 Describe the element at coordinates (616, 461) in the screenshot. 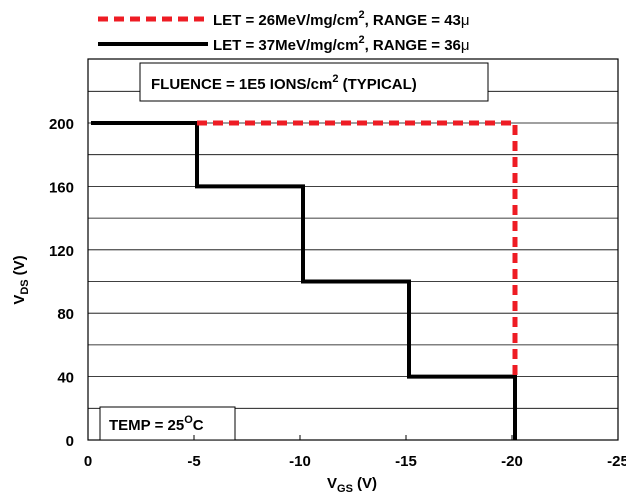

I see `x-tick-label: -25` at that location.